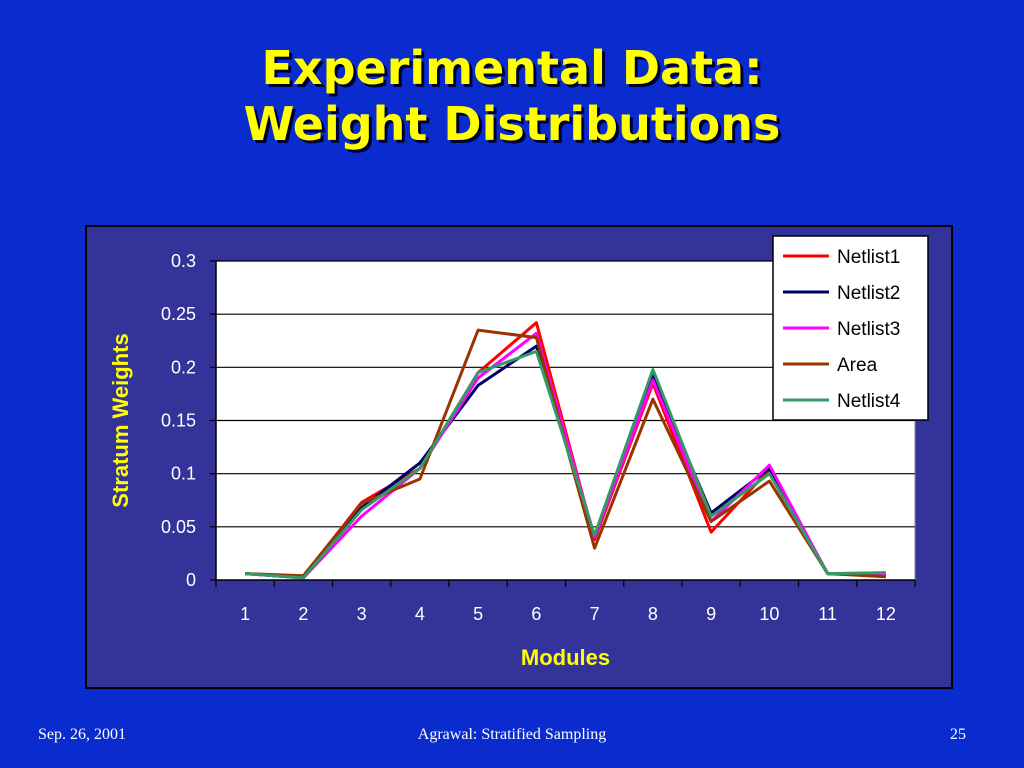 The image size is (1024, 768). What do you see at coordinates (769, 614) in the screenshot?
I see `x-tick-label-10: 10` at bounding box center [769, 614].